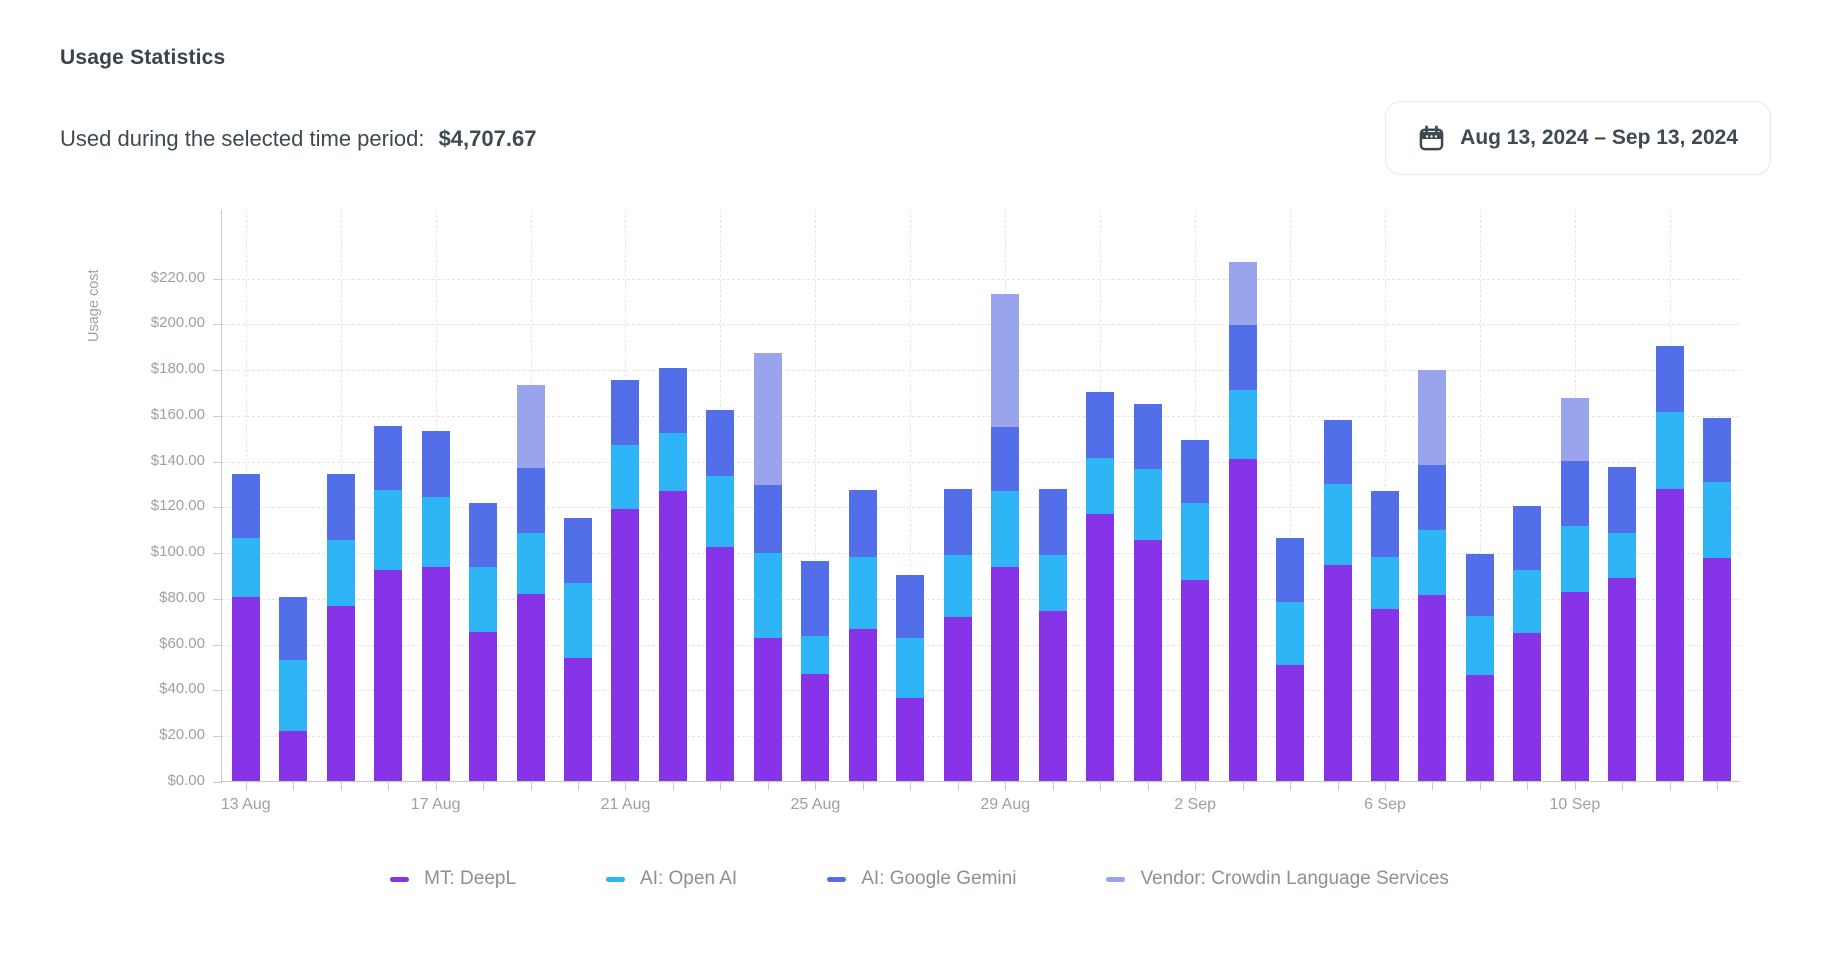 The image size is (1839, 954). I want to click on legend-item: AI: Open AI, so click(671, 879).